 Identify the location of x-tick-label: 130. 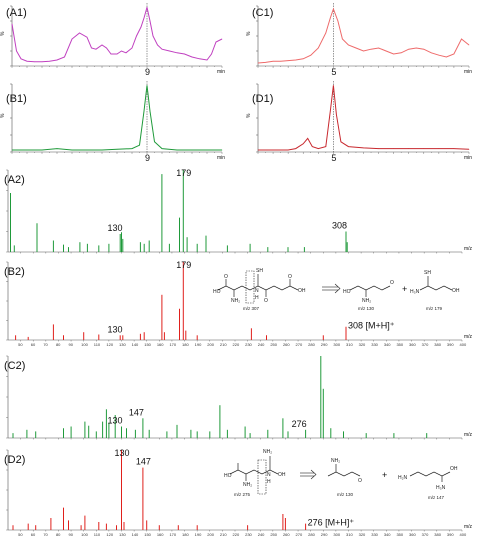
(122, 534).